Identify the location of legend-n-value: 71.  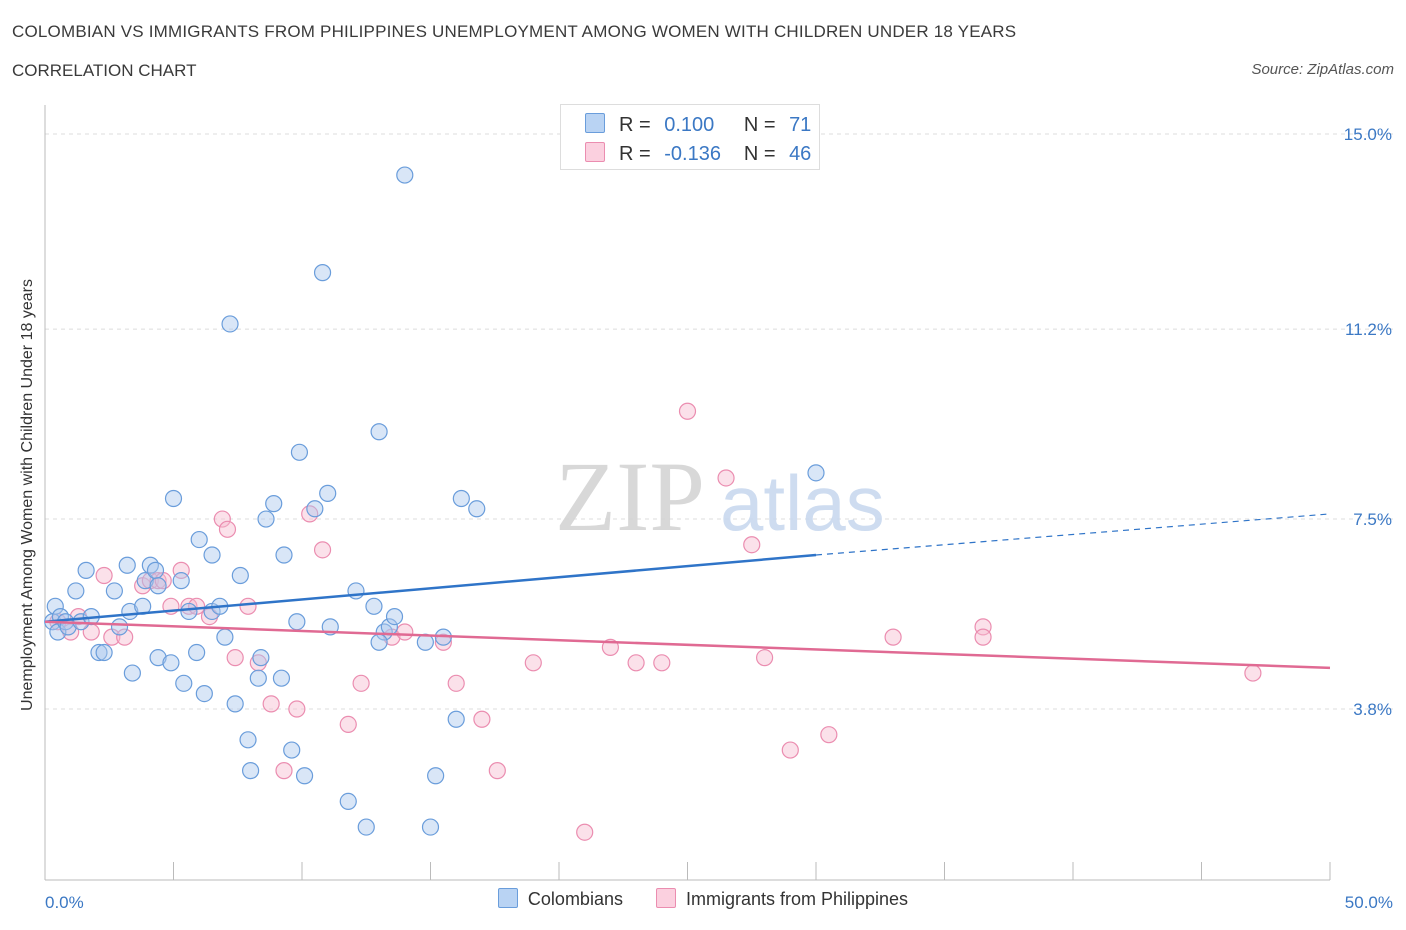
(800, 125).